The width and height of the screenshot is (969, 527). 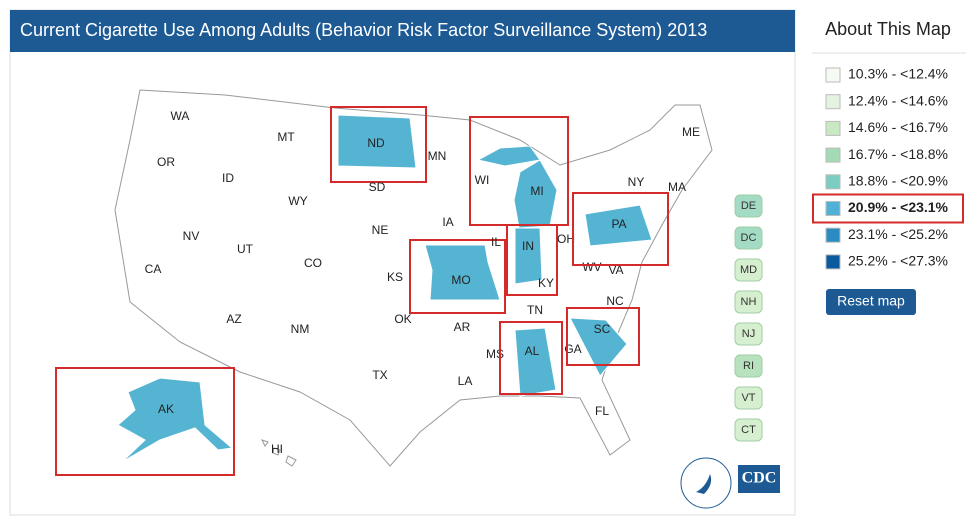 I want to click on state-label: PA, so click(x=618, y=224).